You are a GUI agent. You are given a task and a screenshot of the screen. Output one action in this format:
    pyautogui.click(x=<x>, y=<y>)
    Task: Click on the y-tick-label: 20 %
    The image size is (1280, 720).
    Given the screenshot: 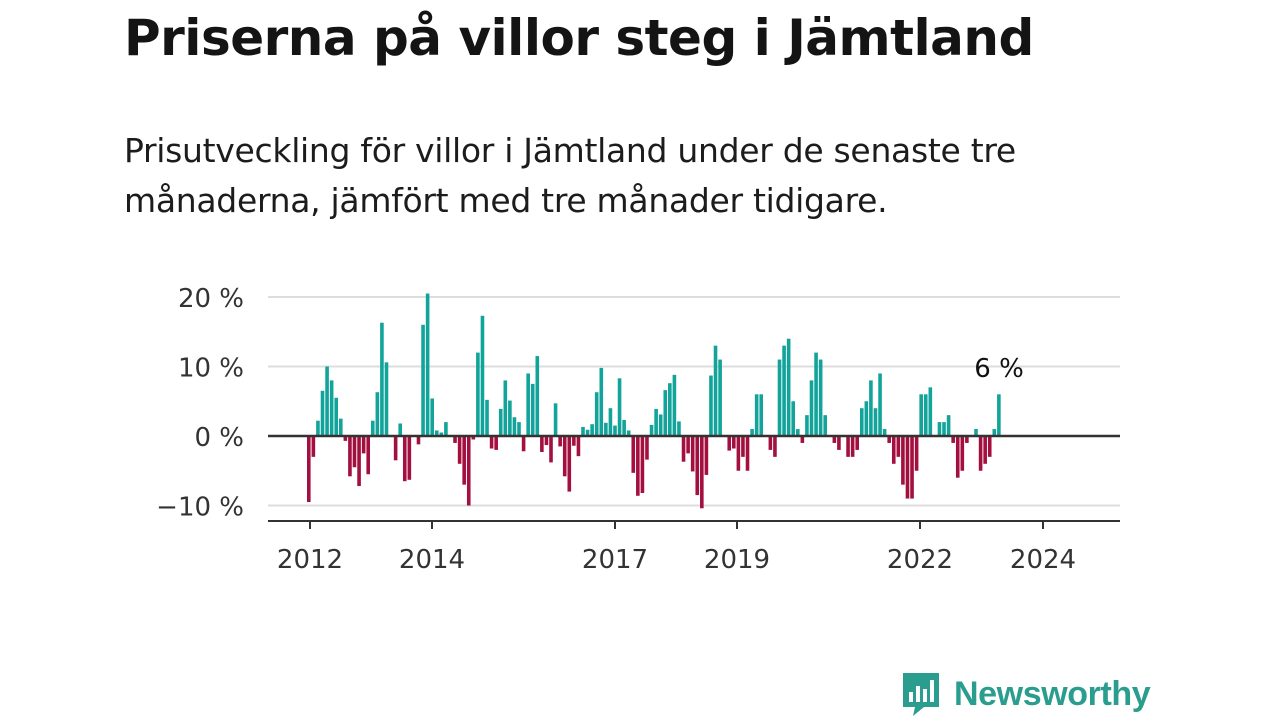 What is the action you would take?
    pyautogui.click(x=211, y=299)
    